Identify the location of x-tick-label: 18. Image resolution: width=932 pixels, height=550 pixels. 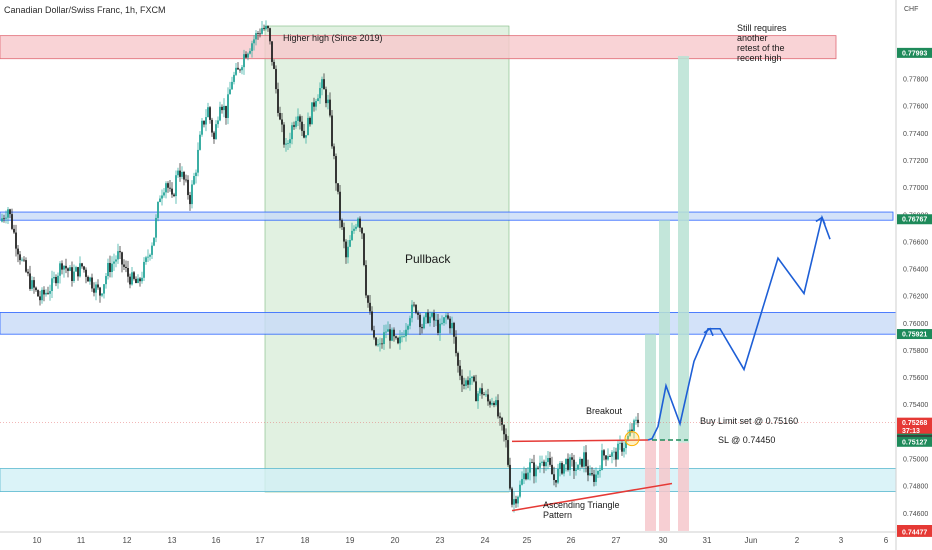
(305, 540).